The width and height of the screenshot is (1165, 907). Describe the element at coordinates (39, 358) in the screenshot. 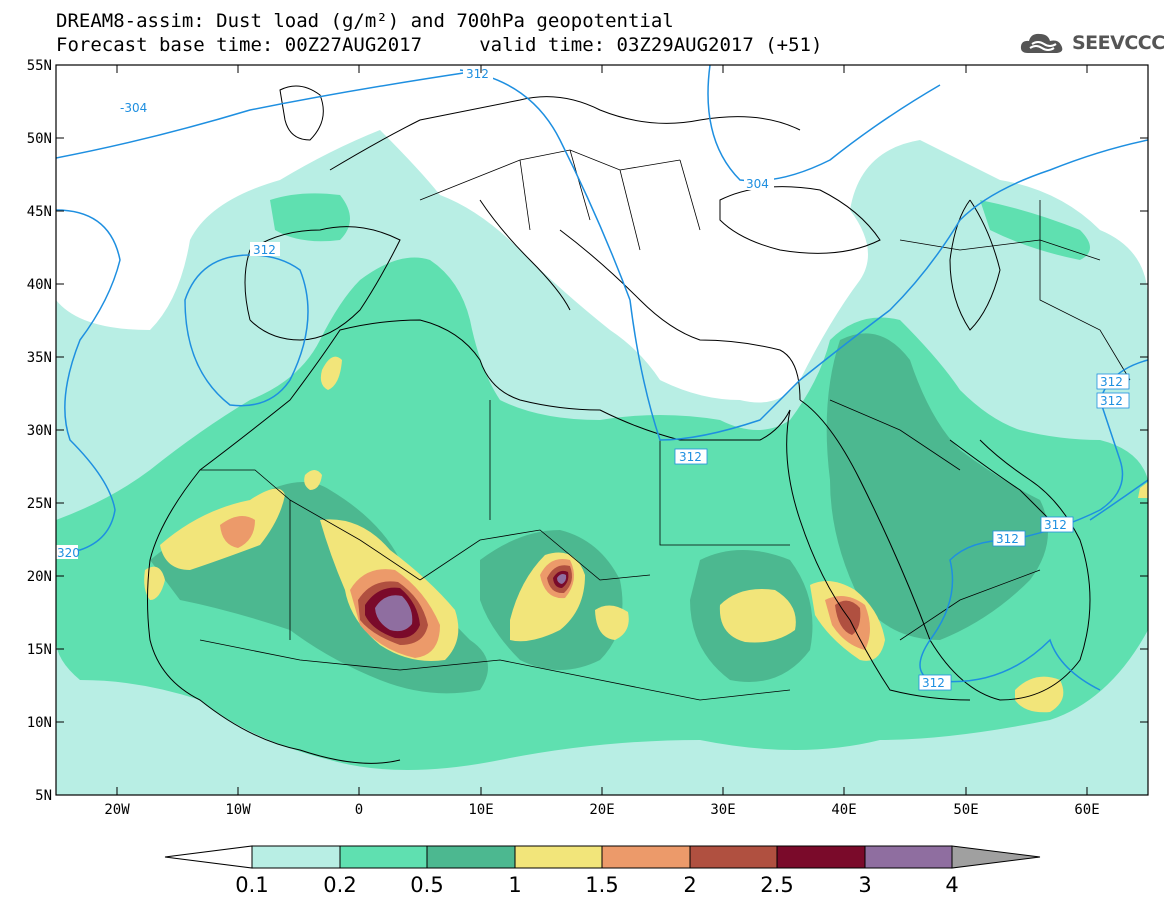

I see `lat-label: 35N` at that location.